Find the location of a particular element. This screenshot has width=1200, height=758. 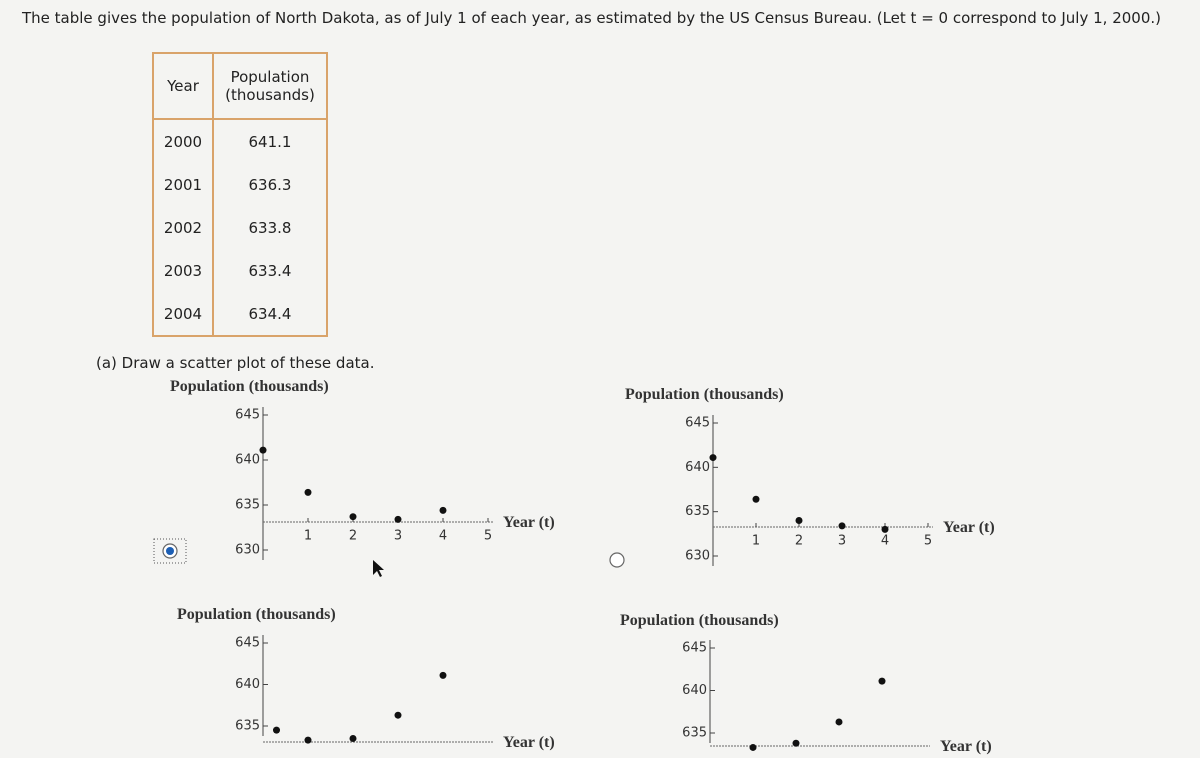

table-cell: 633.8 is located at coordinates (270, 227).